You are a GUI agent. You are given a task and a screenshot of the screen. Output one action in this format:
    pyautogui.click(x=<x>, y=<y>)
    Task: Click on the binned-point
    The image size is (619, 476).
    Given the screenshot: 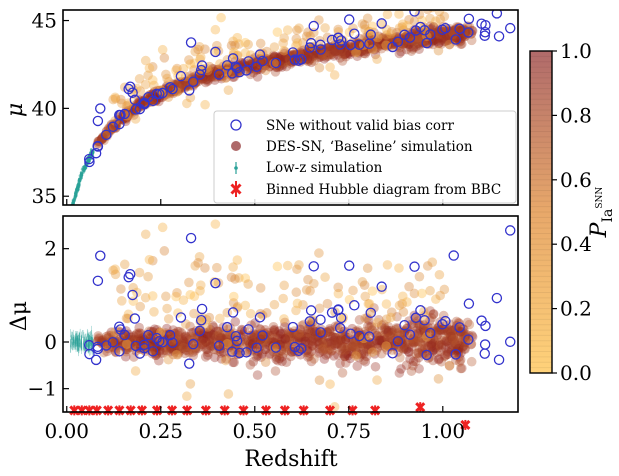 What is the action you would take?
    pyautogui.click(x=352, y=410)
    